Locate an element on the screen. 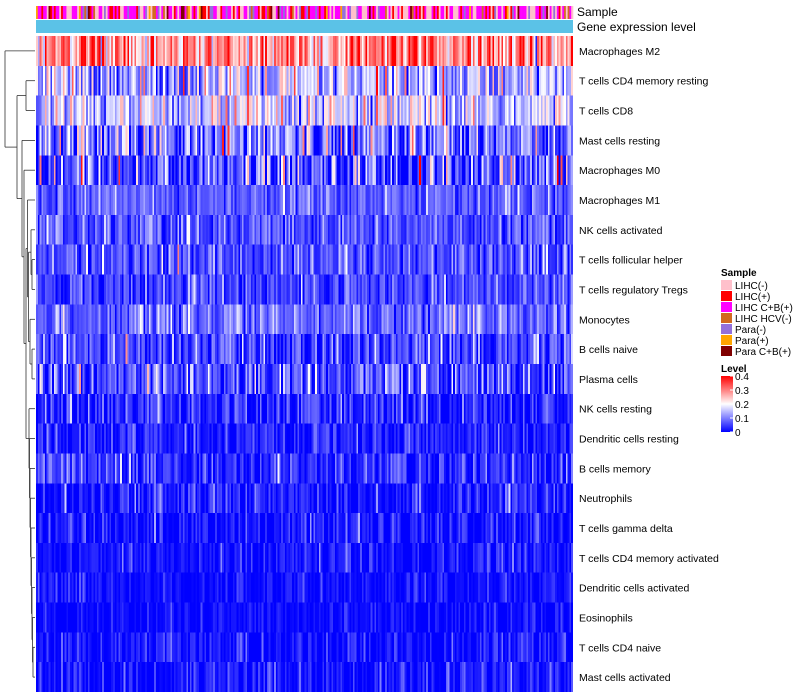 The image size is (800, 700). sample-annotation-track is located at coordinates (305, 12).